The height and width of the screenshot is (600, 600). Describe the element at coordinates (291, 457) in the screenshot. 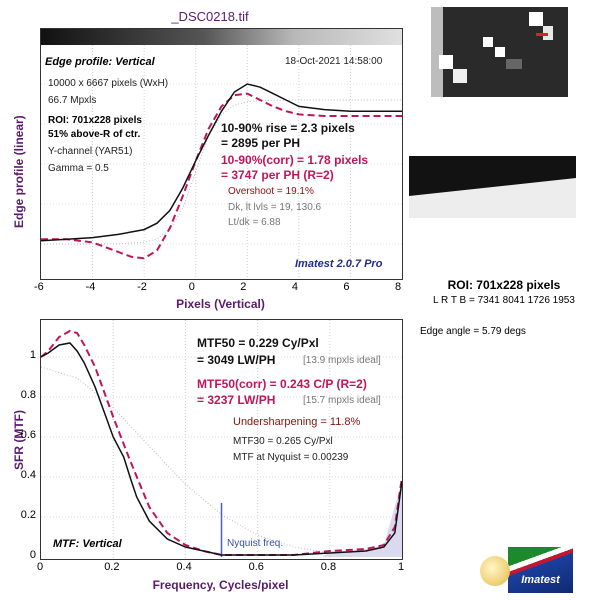

I see `mtf-at-nyquist: MTF at Nyquist = 0.00239` at that location.